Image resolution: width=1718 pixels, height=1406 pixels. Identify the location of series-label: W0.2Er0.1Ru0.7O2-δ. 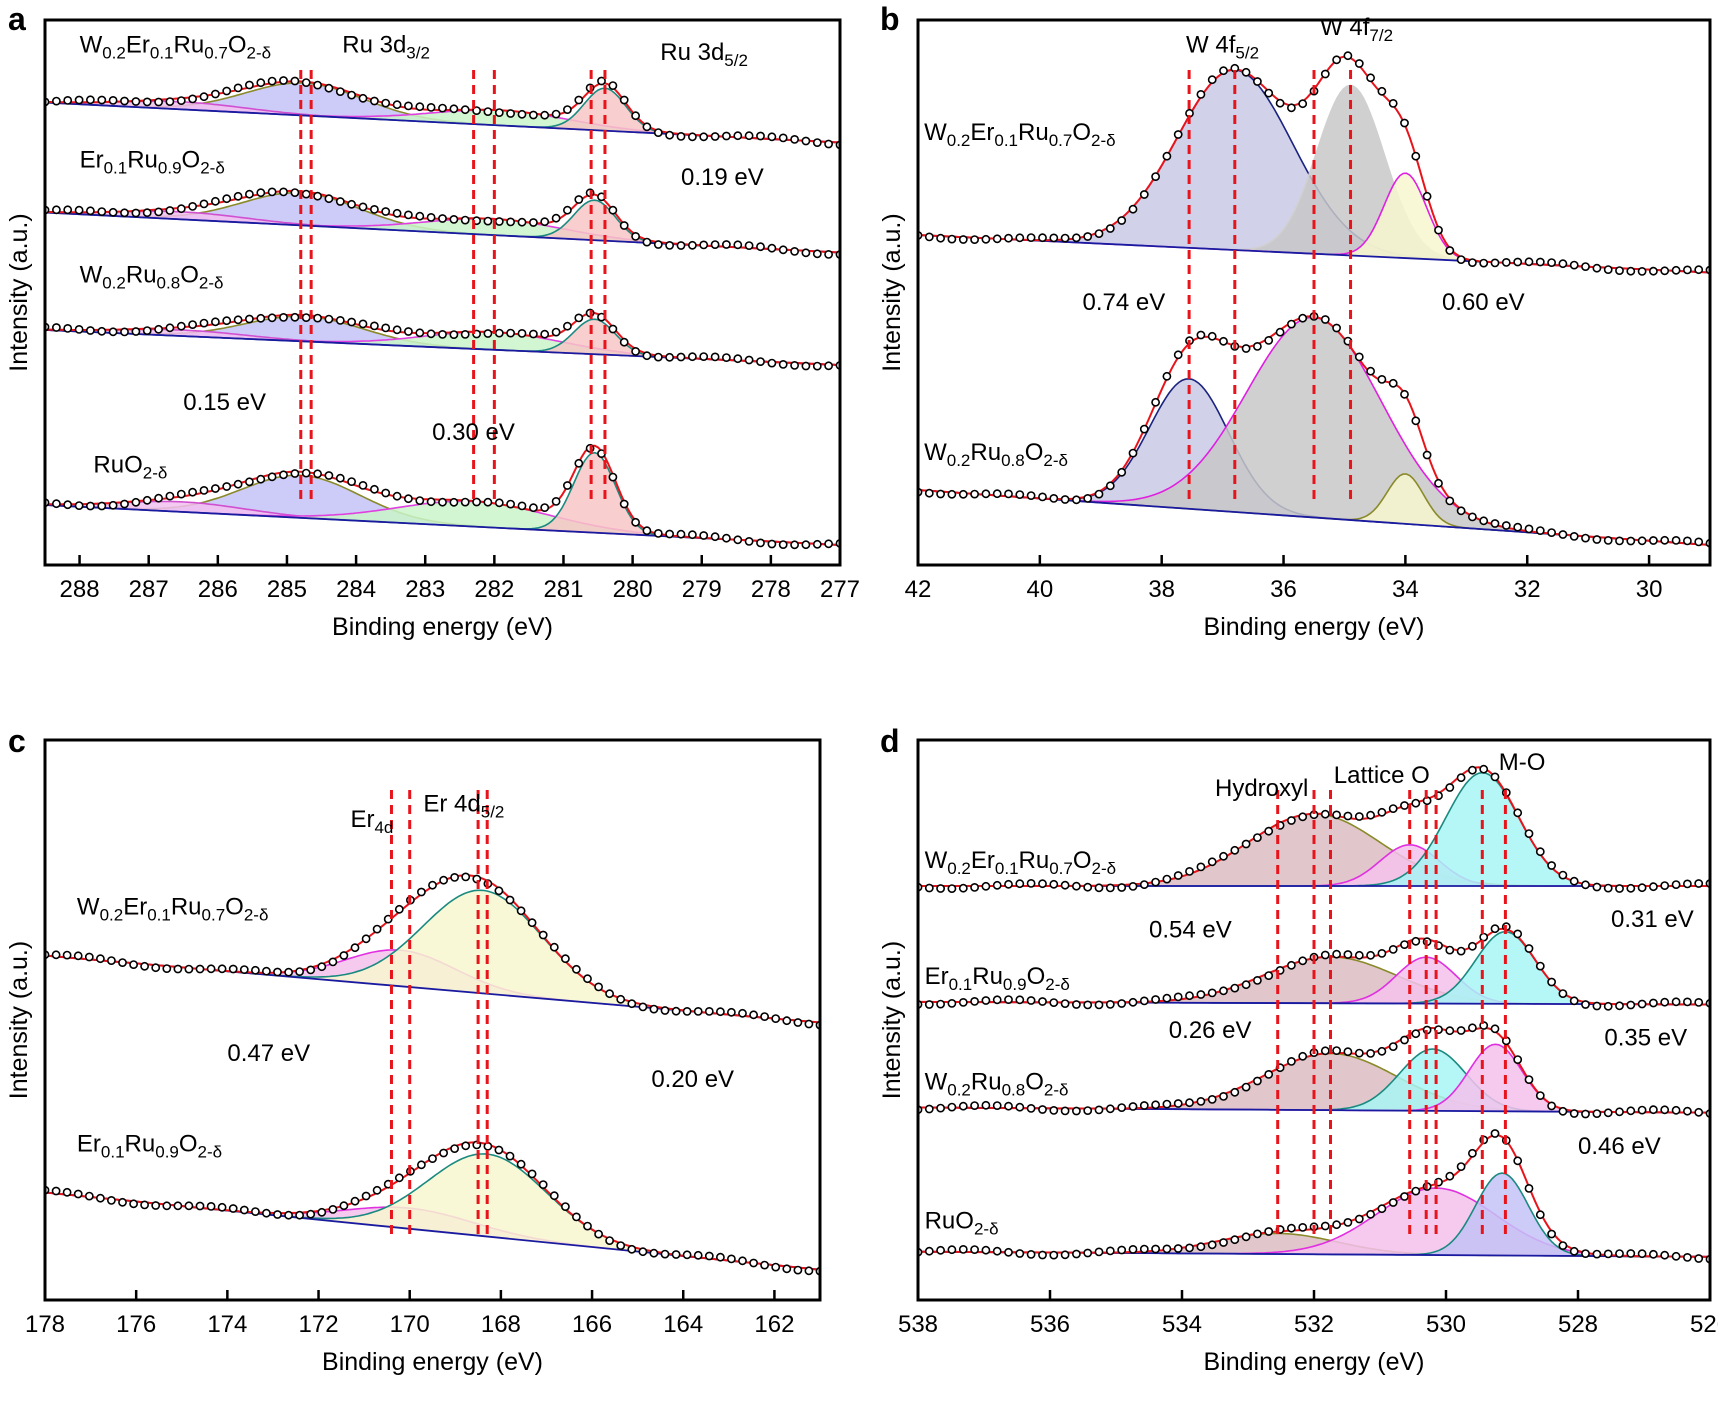
(176, 47).